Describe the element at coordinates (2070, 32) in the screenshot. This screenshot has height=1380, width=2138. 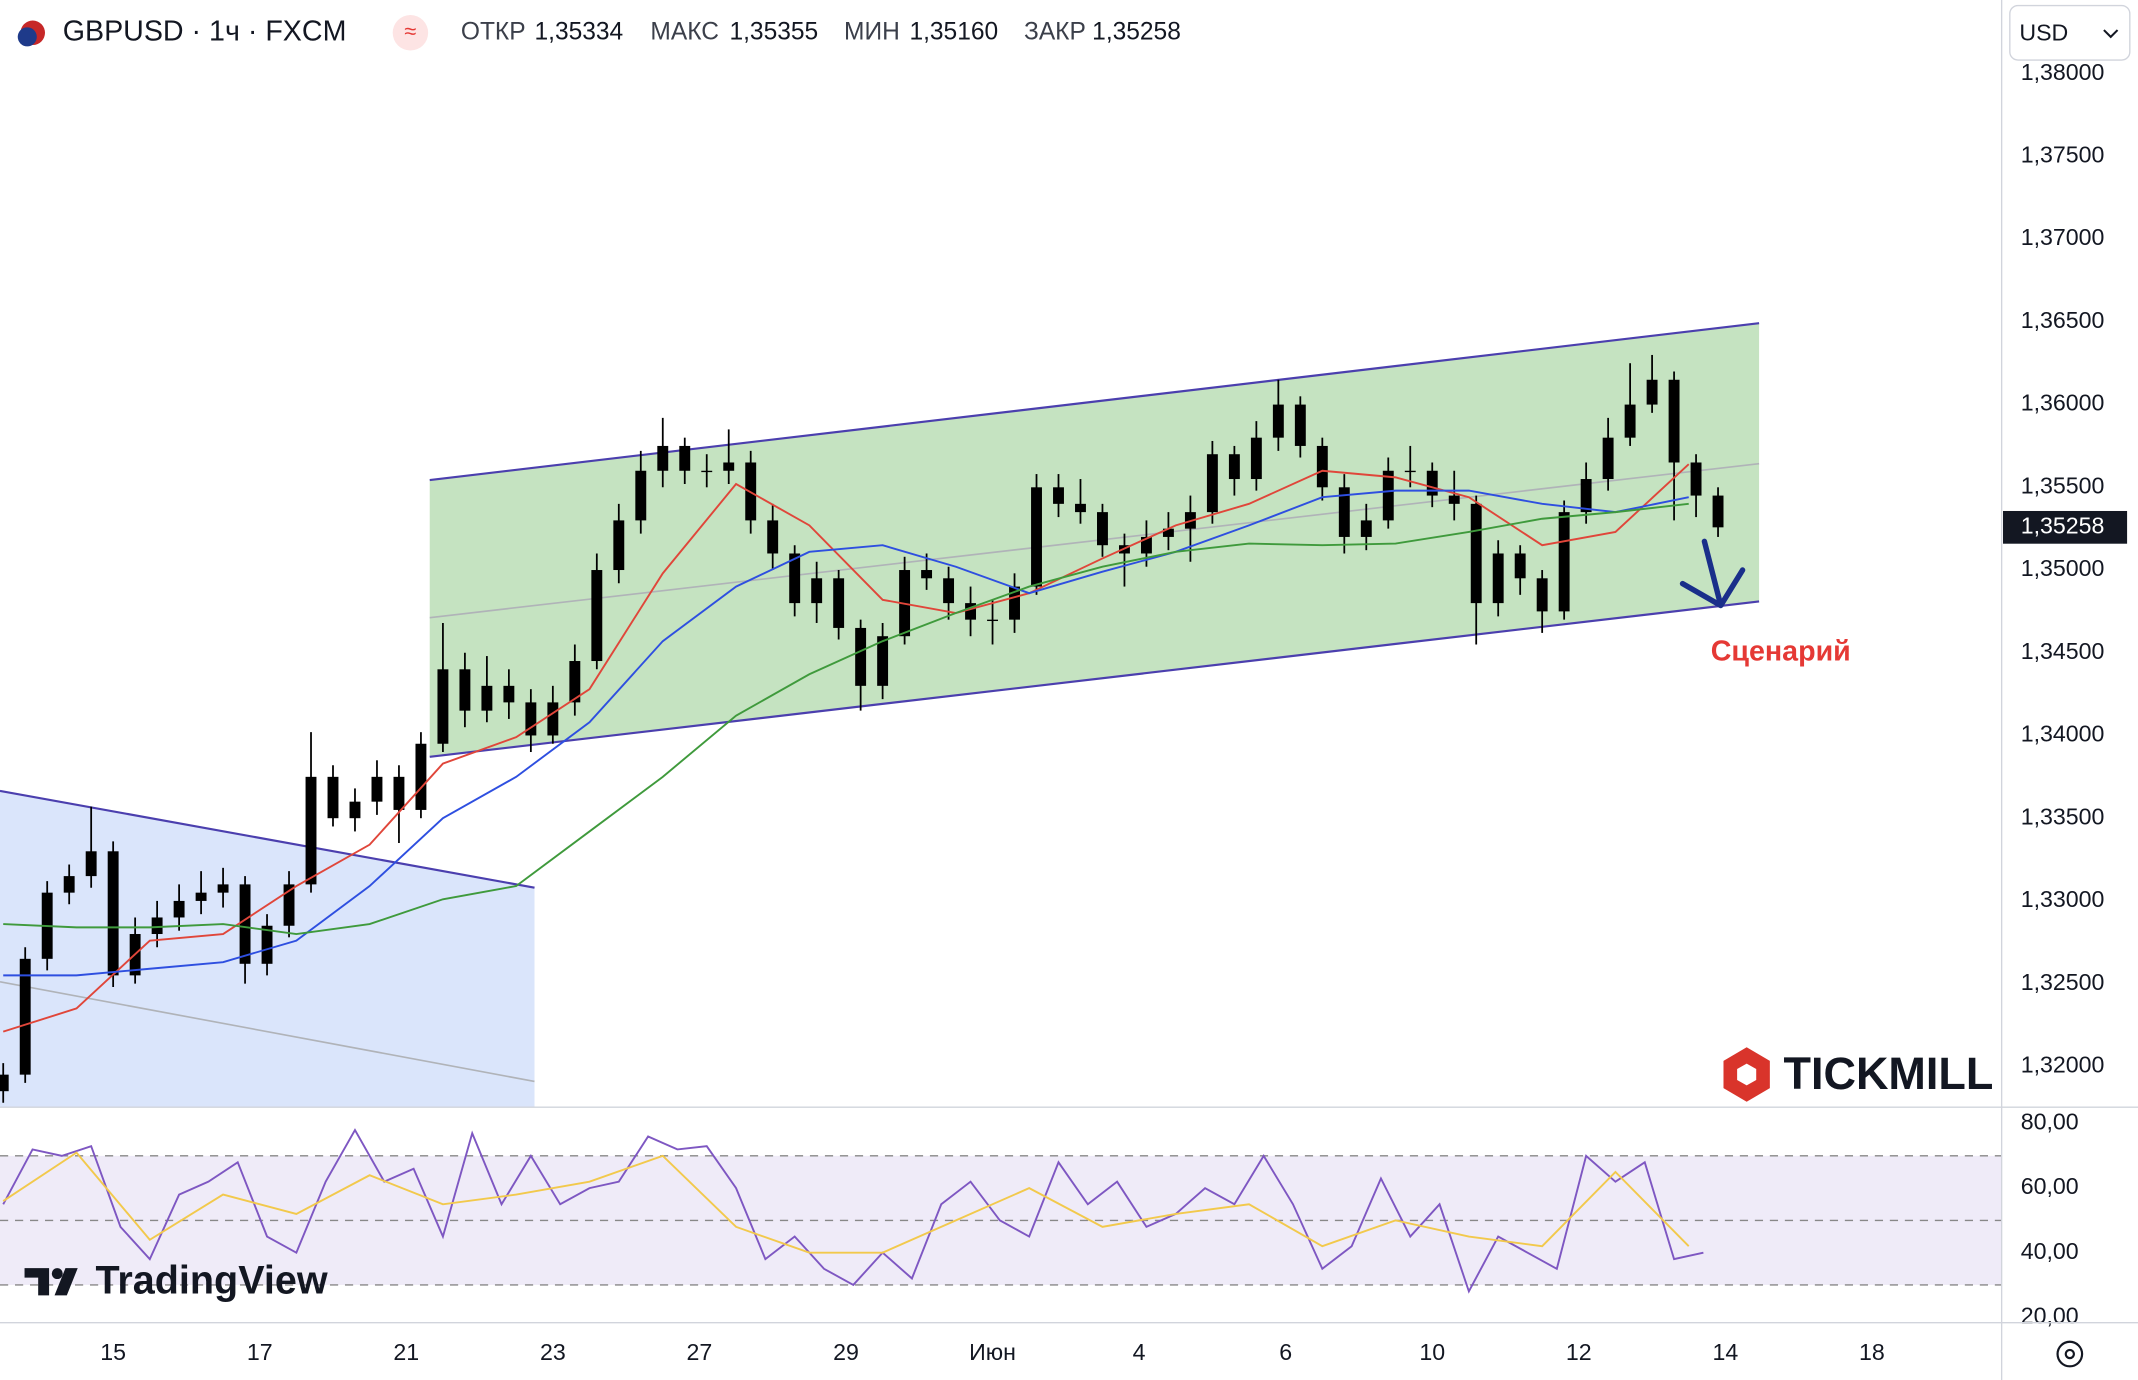
I see `currency-select` at that location.